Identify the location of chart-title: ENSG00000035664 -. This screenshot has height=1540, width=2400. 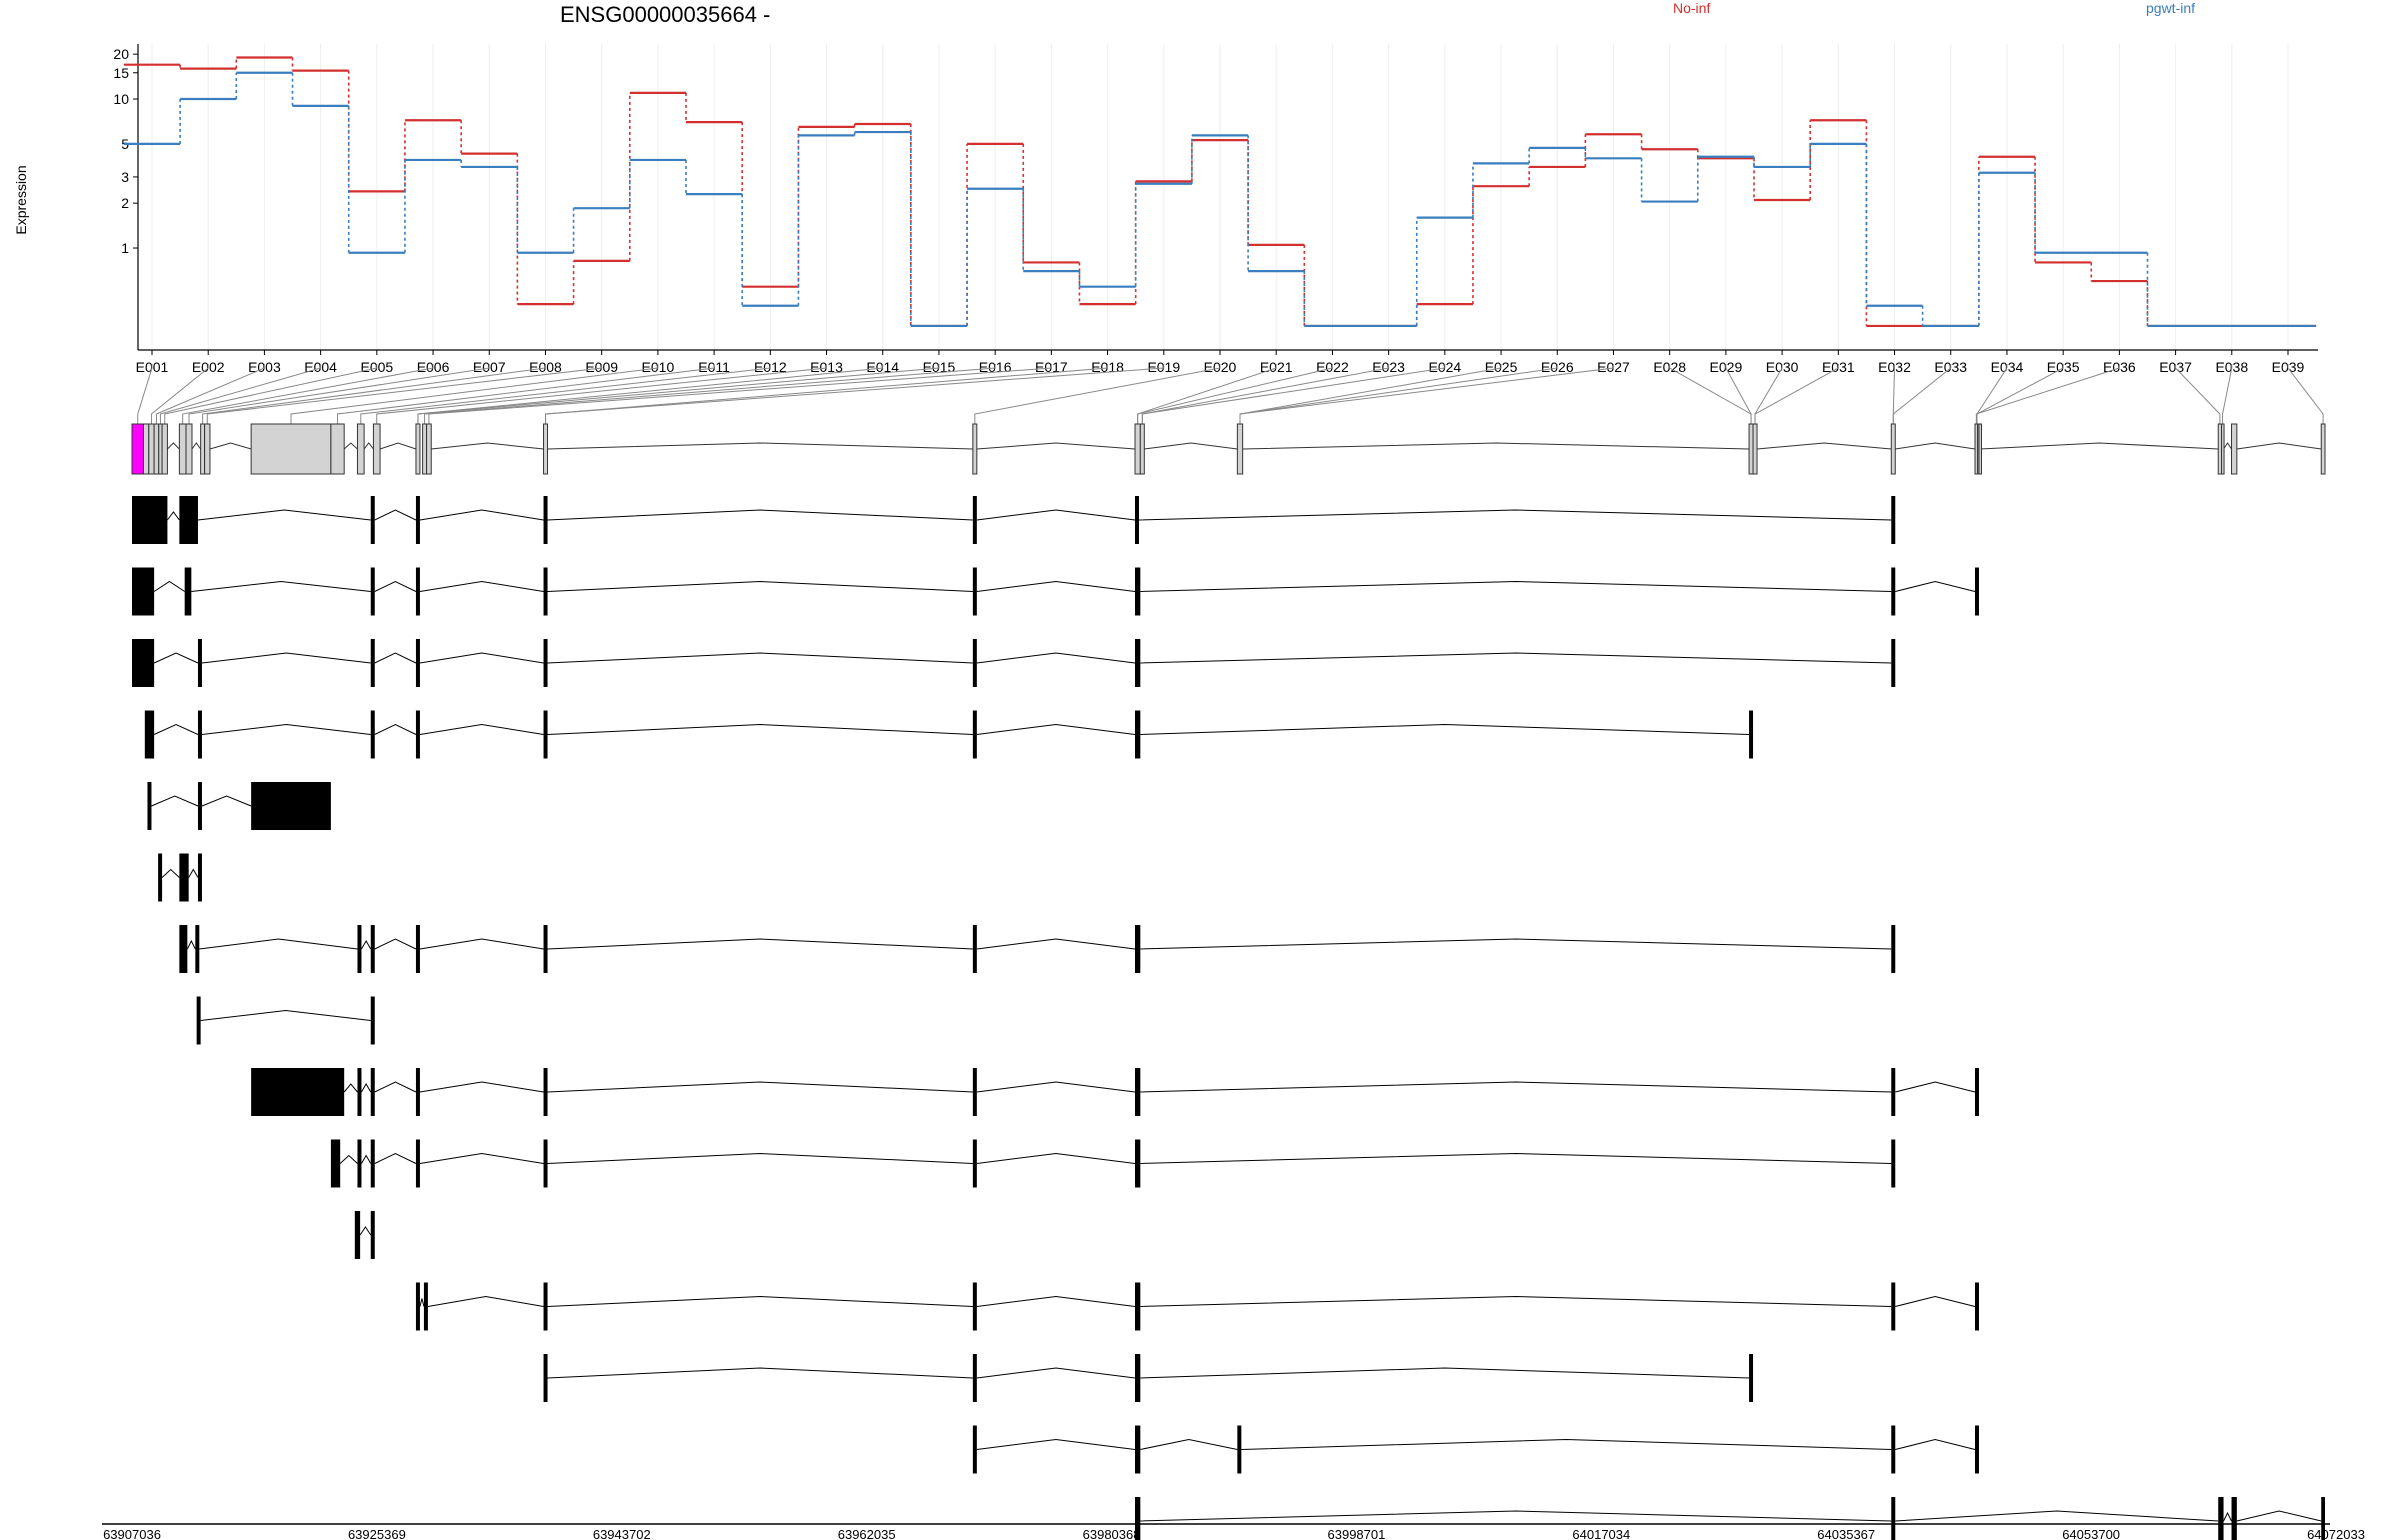
(665, 14).